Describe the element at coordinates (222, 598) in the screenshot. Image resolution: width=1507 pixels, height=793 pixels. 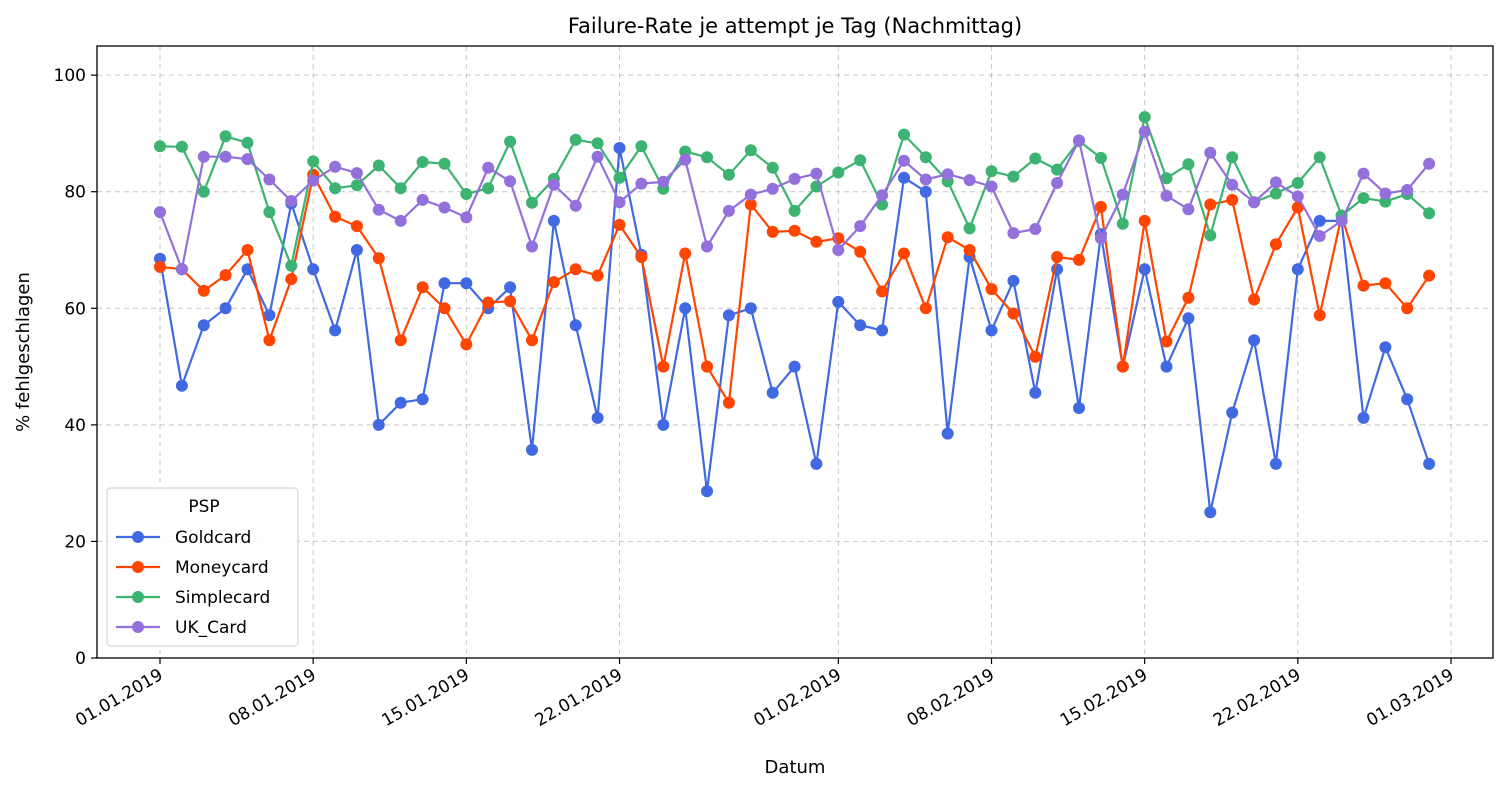
I see `legend-label: Simplecard` at that location.